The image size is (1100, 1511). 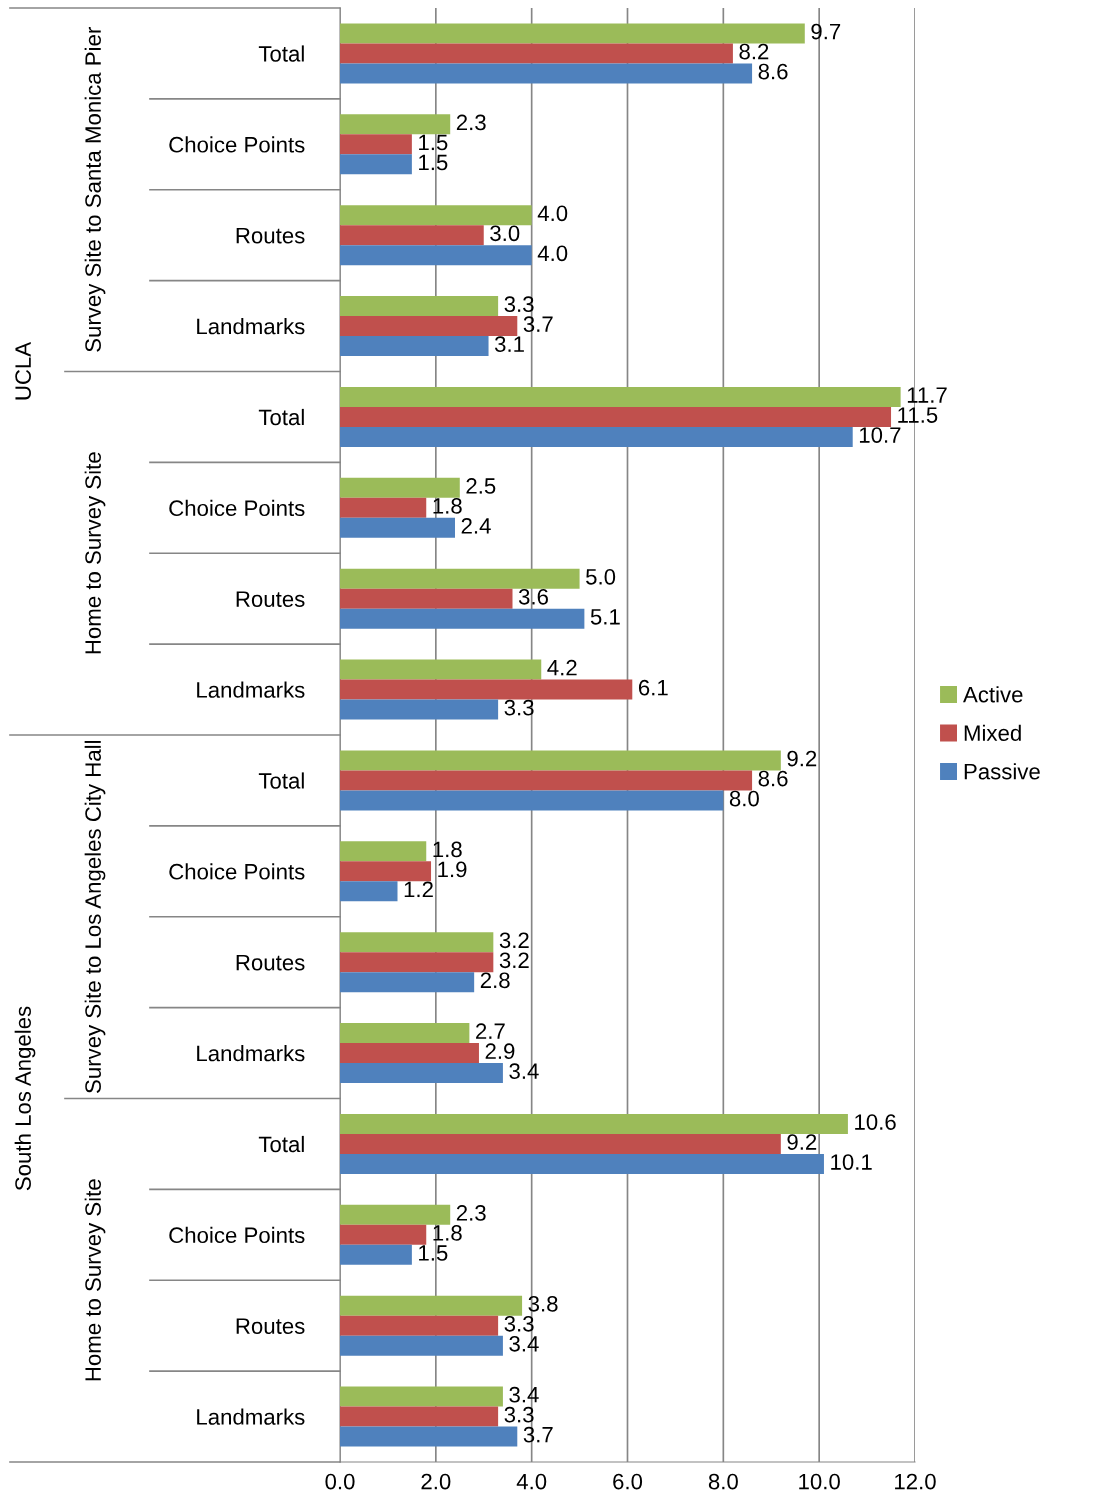 I want to click on data-label: 2.5, so click(x=481, y=486).